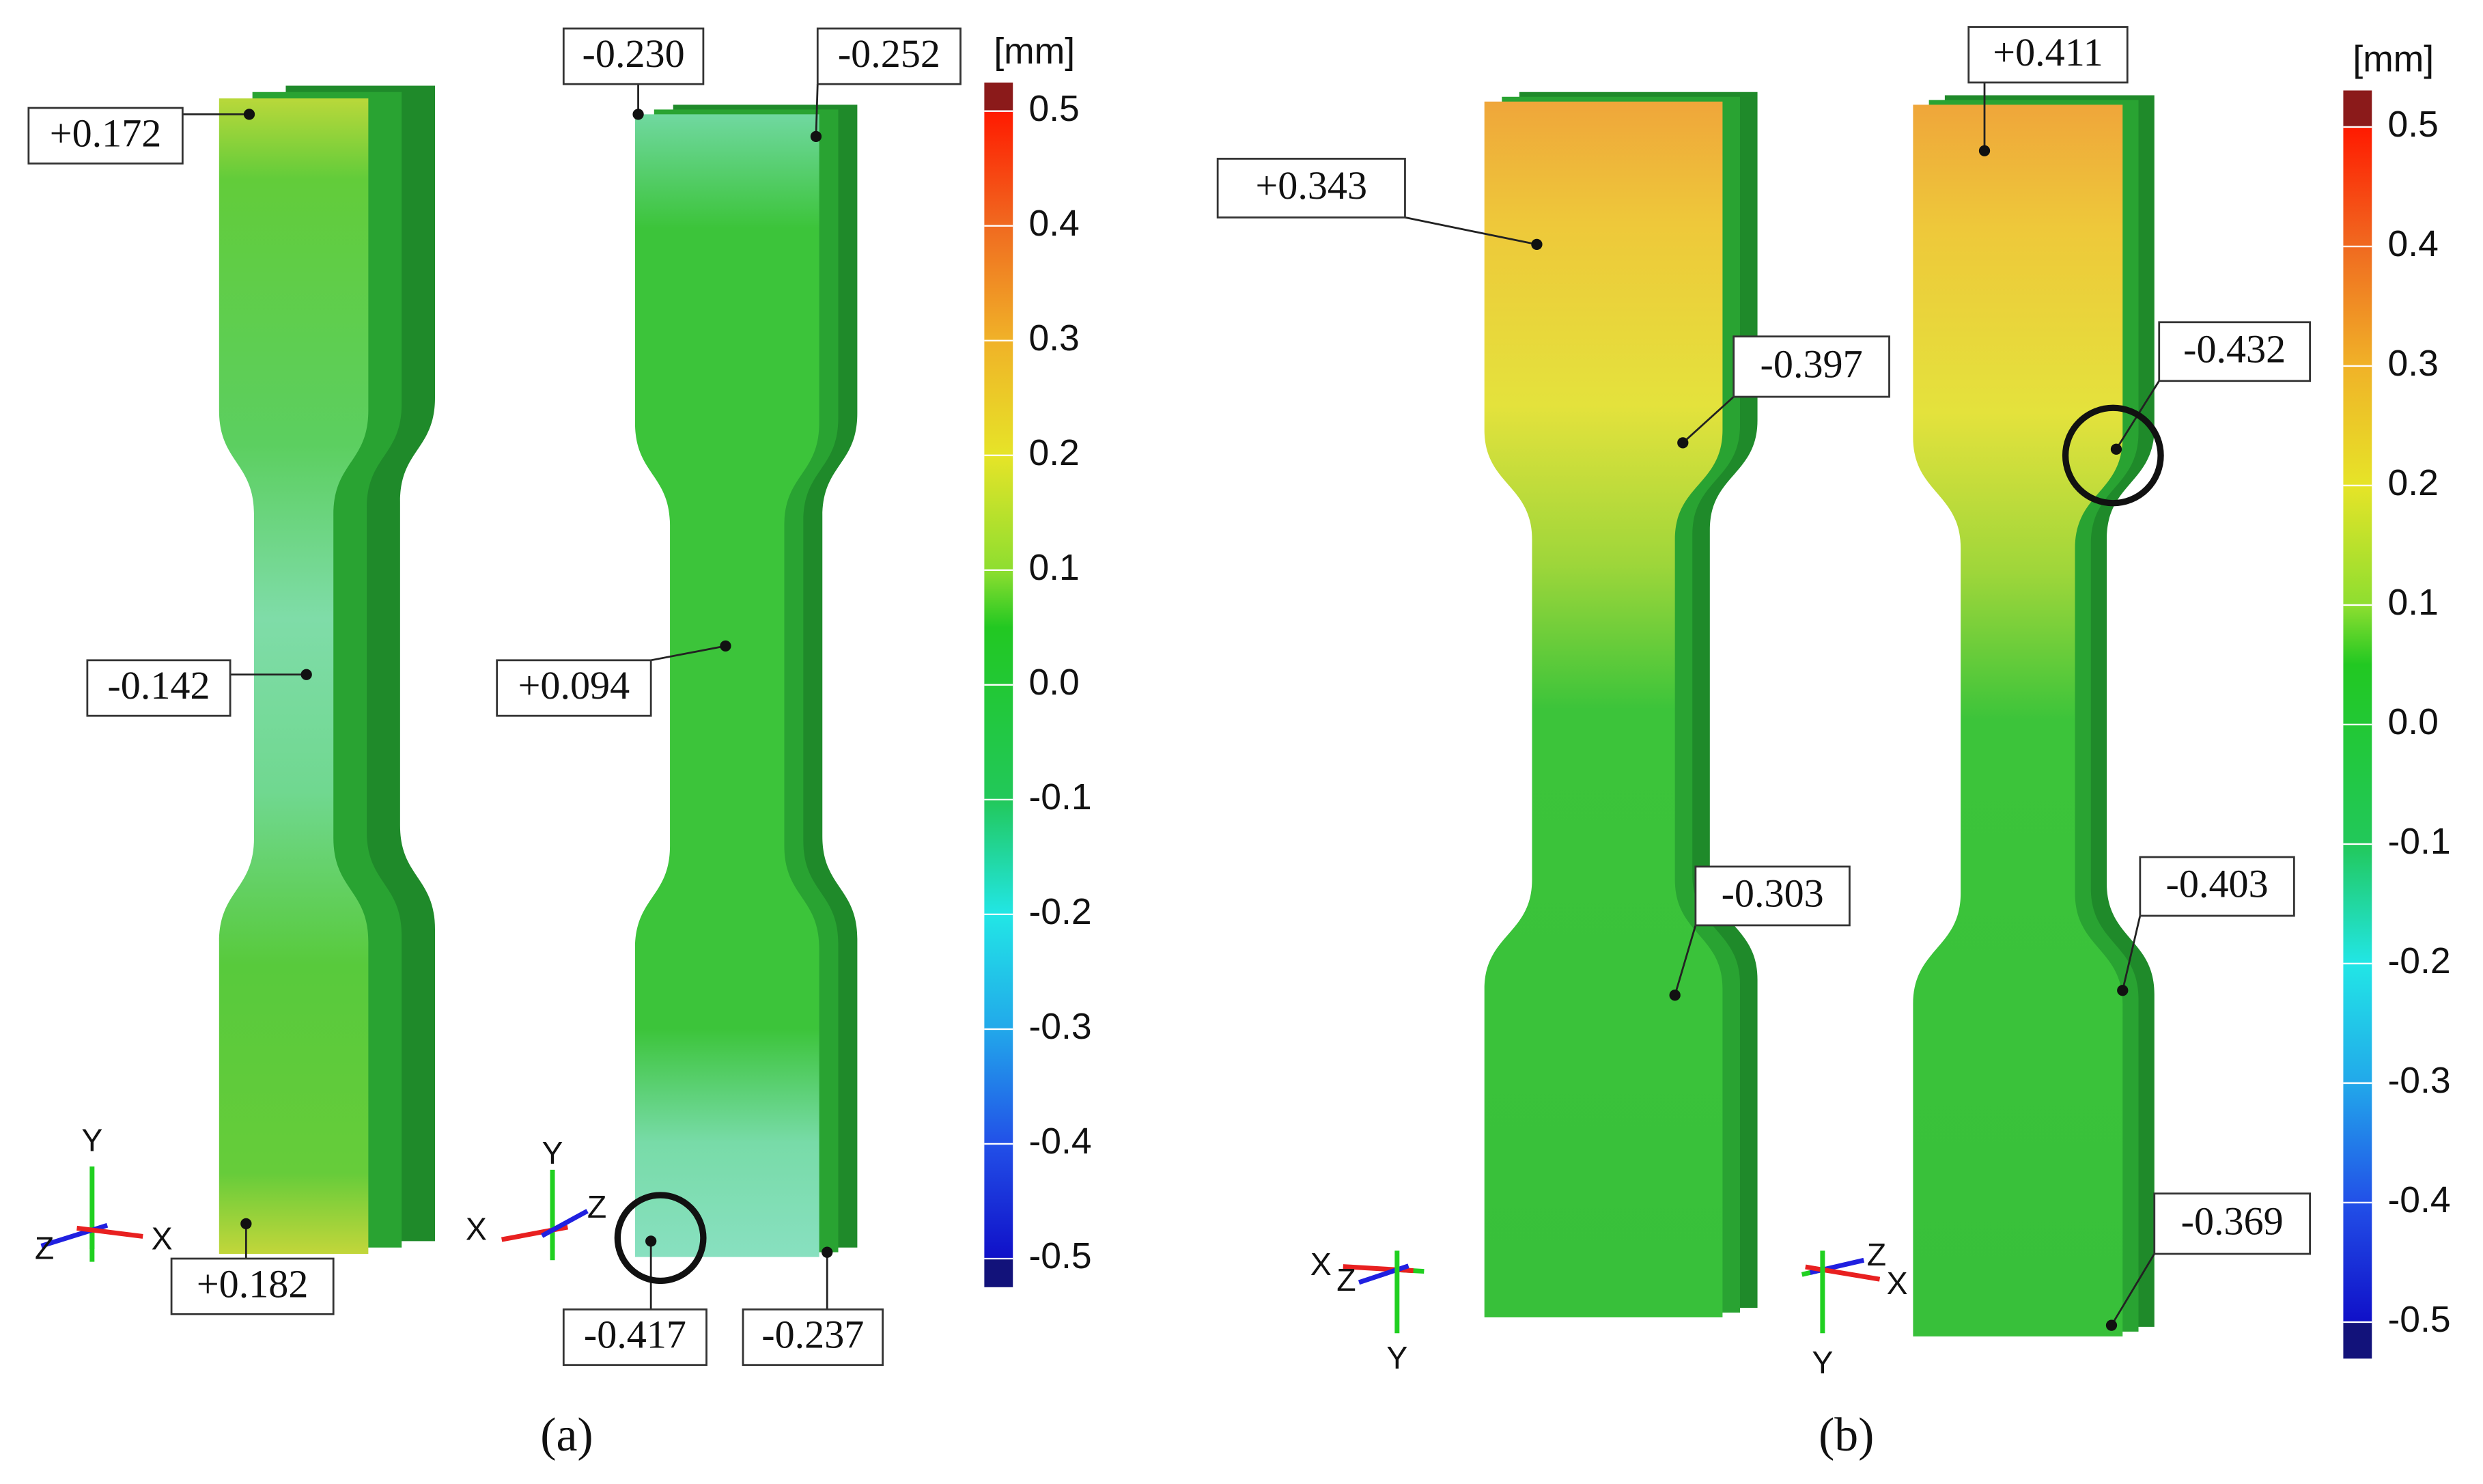 The image size is (2483, 1484). I want to click on callout-label: -0.230, so click(634, 53).